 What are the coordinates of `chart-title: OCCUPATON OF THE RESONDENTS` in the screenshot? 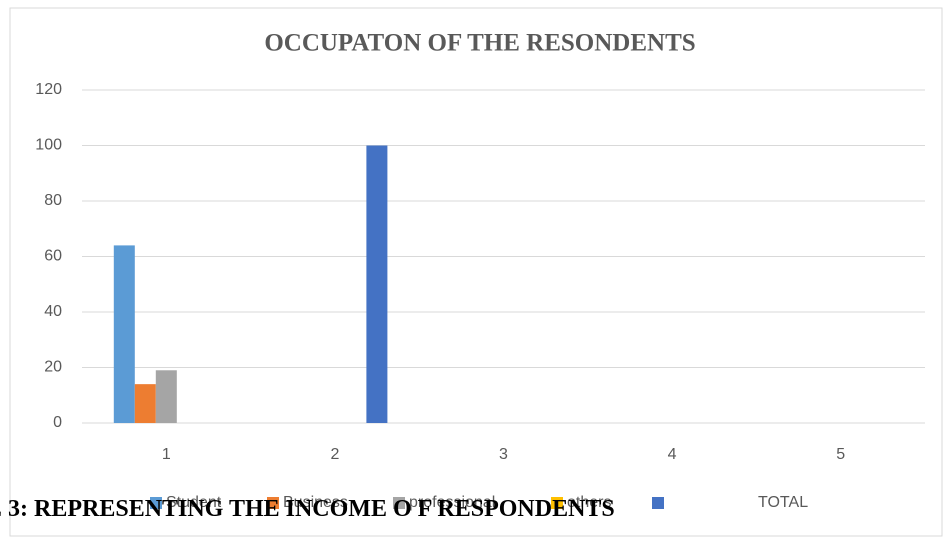 It's located at (479, 43).